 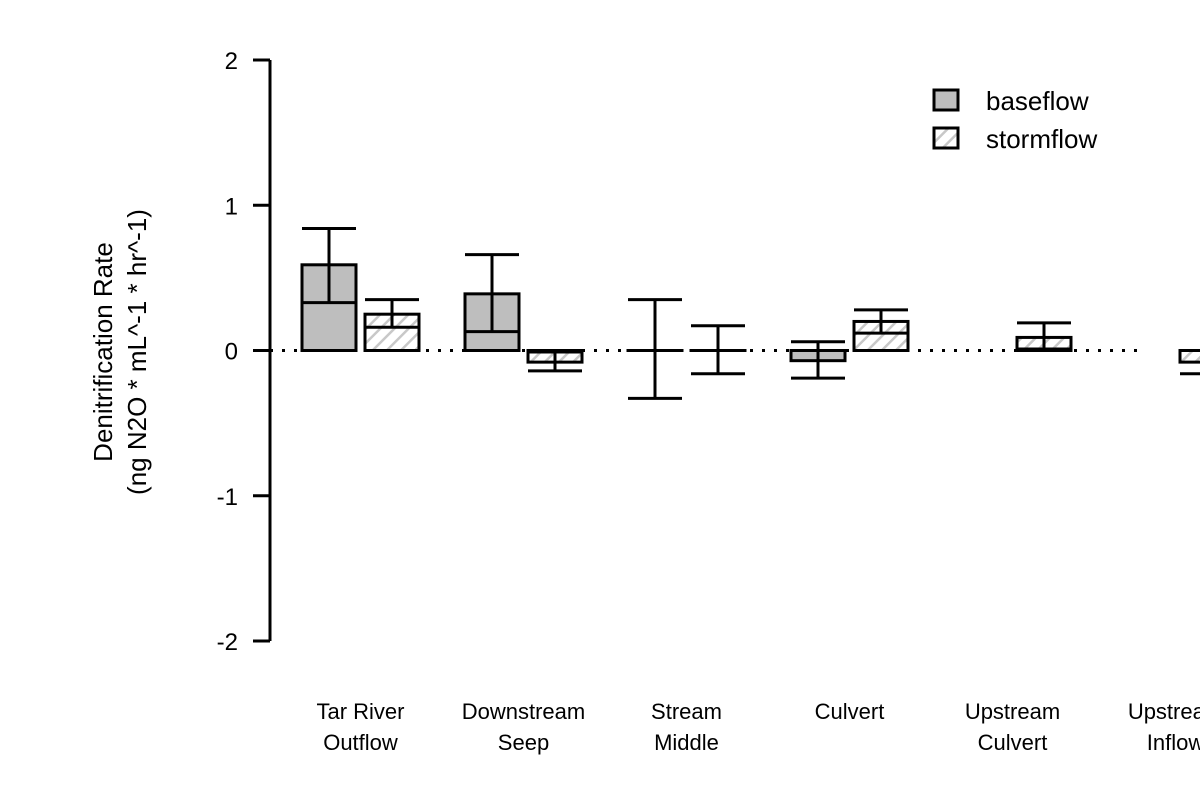 What do you see at coordinates (137, 352) in the screenshot?
I see `y-axis-label-line-2: (ng N2O * mL^-1 * hr^-1)` at bounding box center [137, 352].